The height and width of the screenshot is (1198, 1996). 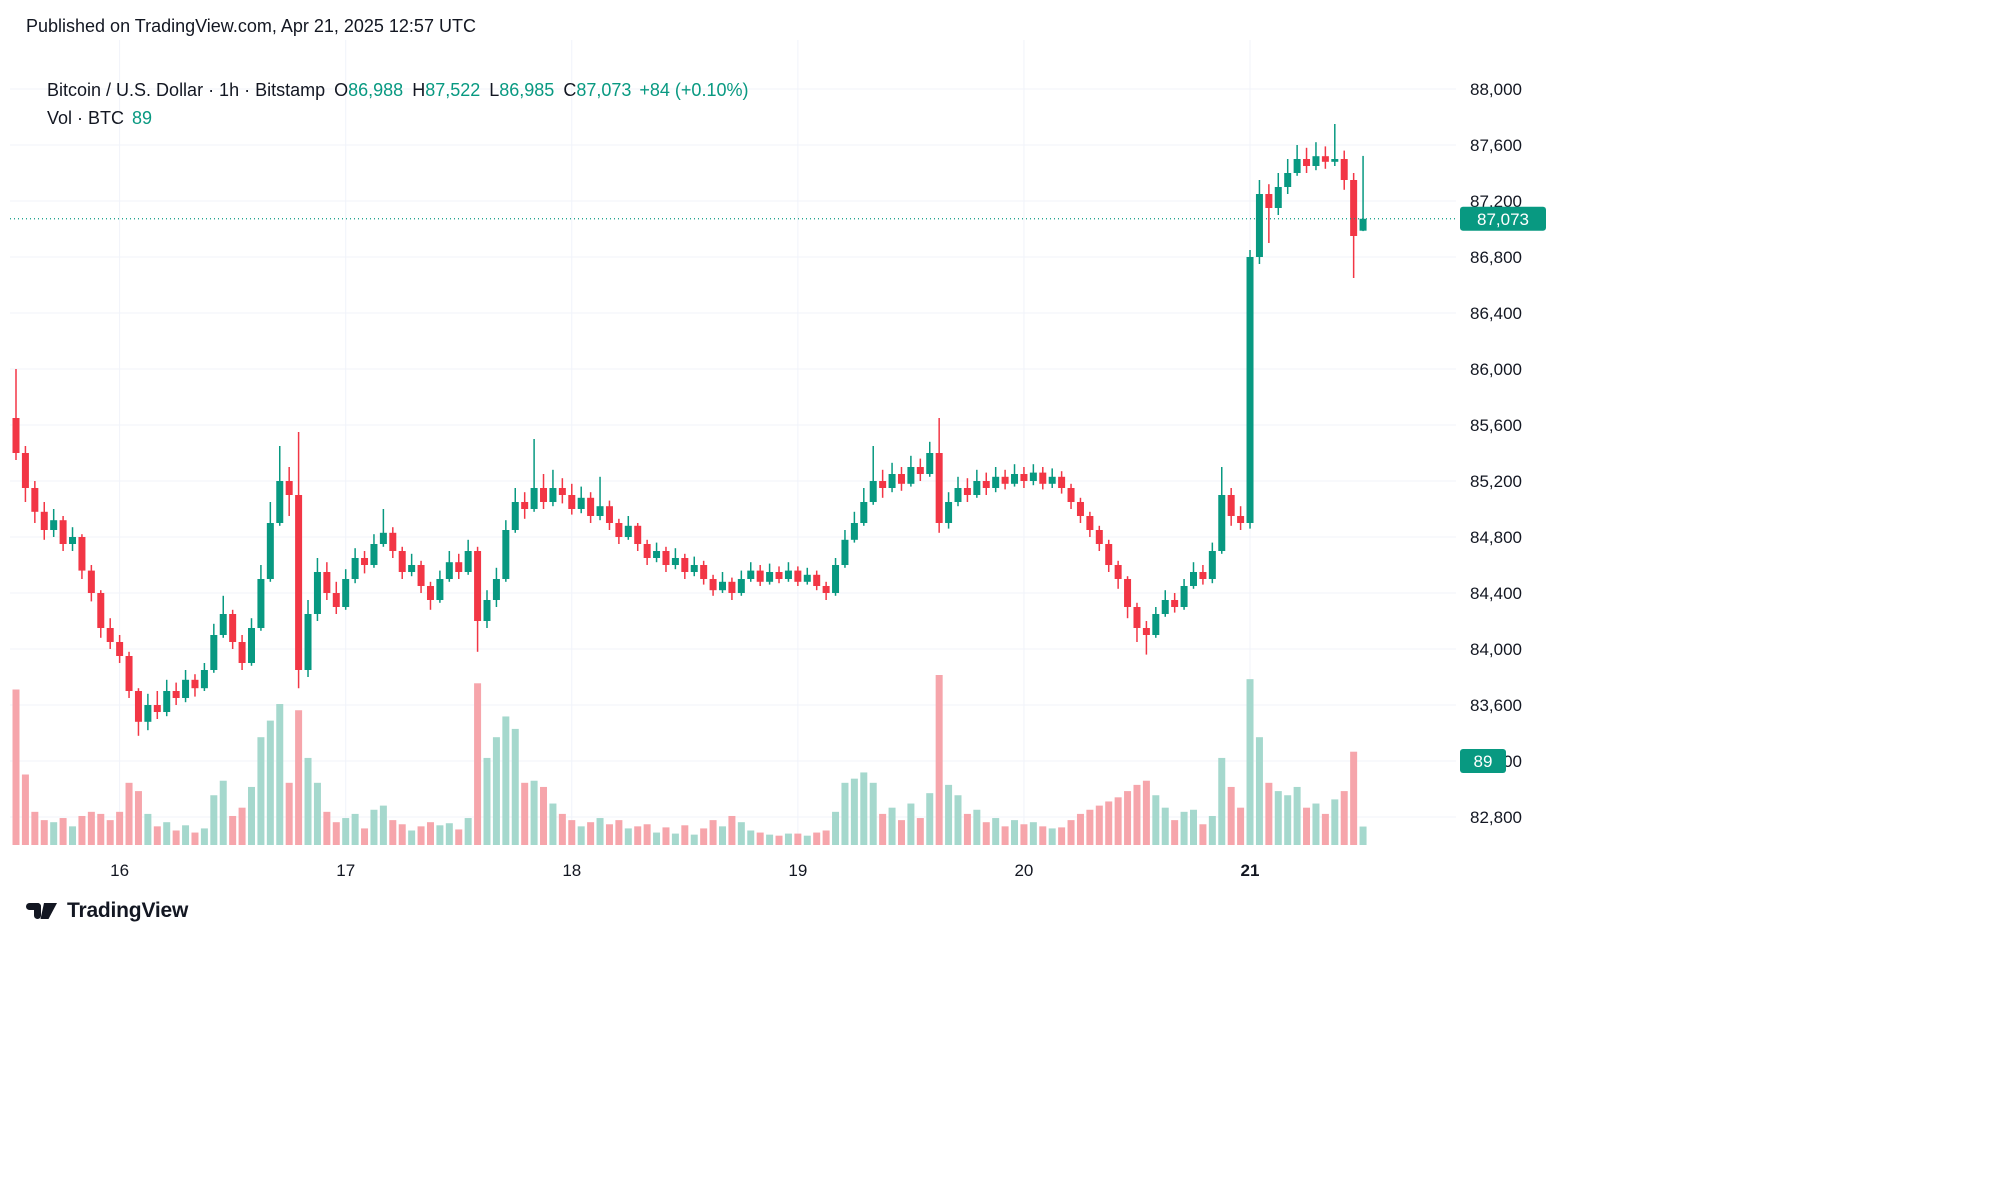 I want to click on volume-value: 89, so click(x=142, y=118).